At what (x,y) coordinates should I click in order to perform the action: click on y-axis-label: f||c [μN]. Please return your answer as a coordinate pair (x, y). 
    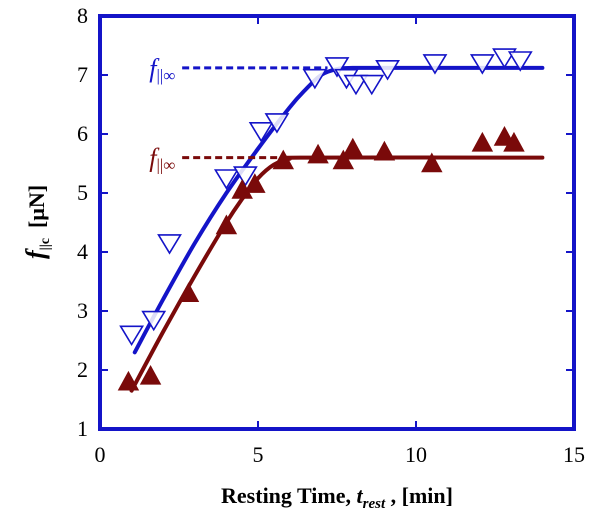
    Looking at the image, I should click on (37, 222).